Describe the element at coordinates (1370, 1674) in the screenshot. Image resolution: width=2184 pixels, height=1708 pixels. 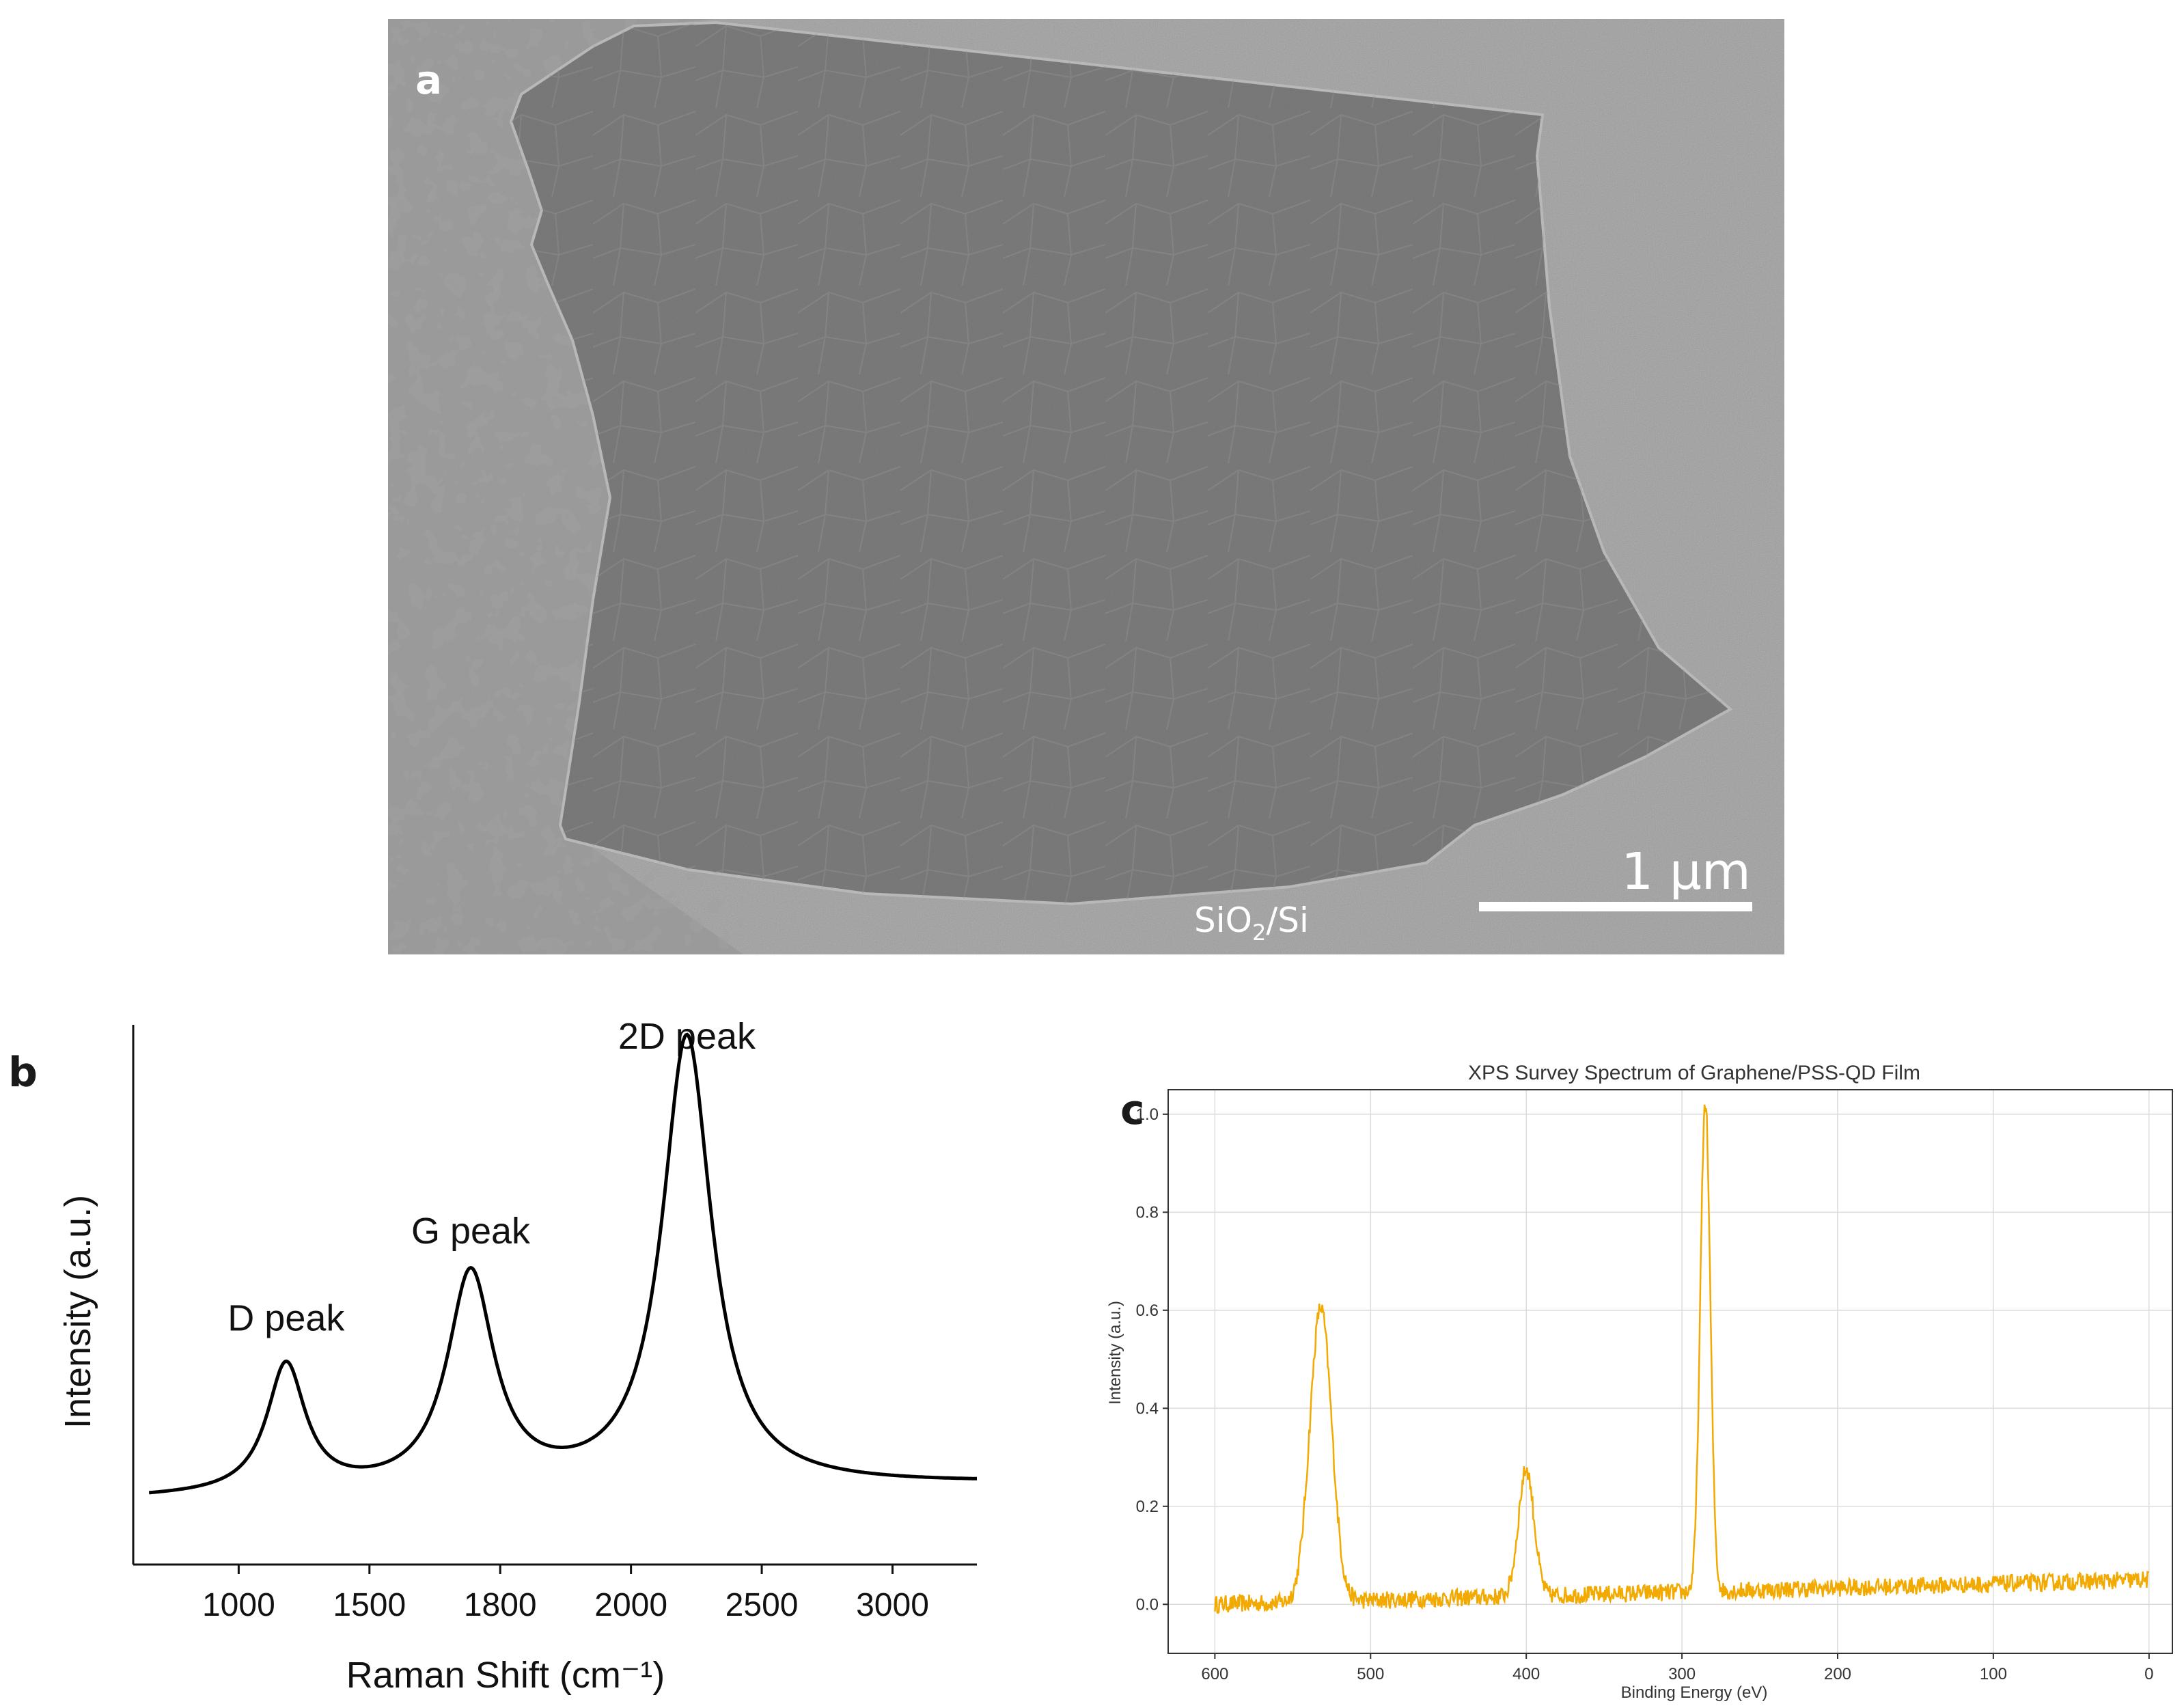
I see `xps-x-tick-label: 500` at that location.